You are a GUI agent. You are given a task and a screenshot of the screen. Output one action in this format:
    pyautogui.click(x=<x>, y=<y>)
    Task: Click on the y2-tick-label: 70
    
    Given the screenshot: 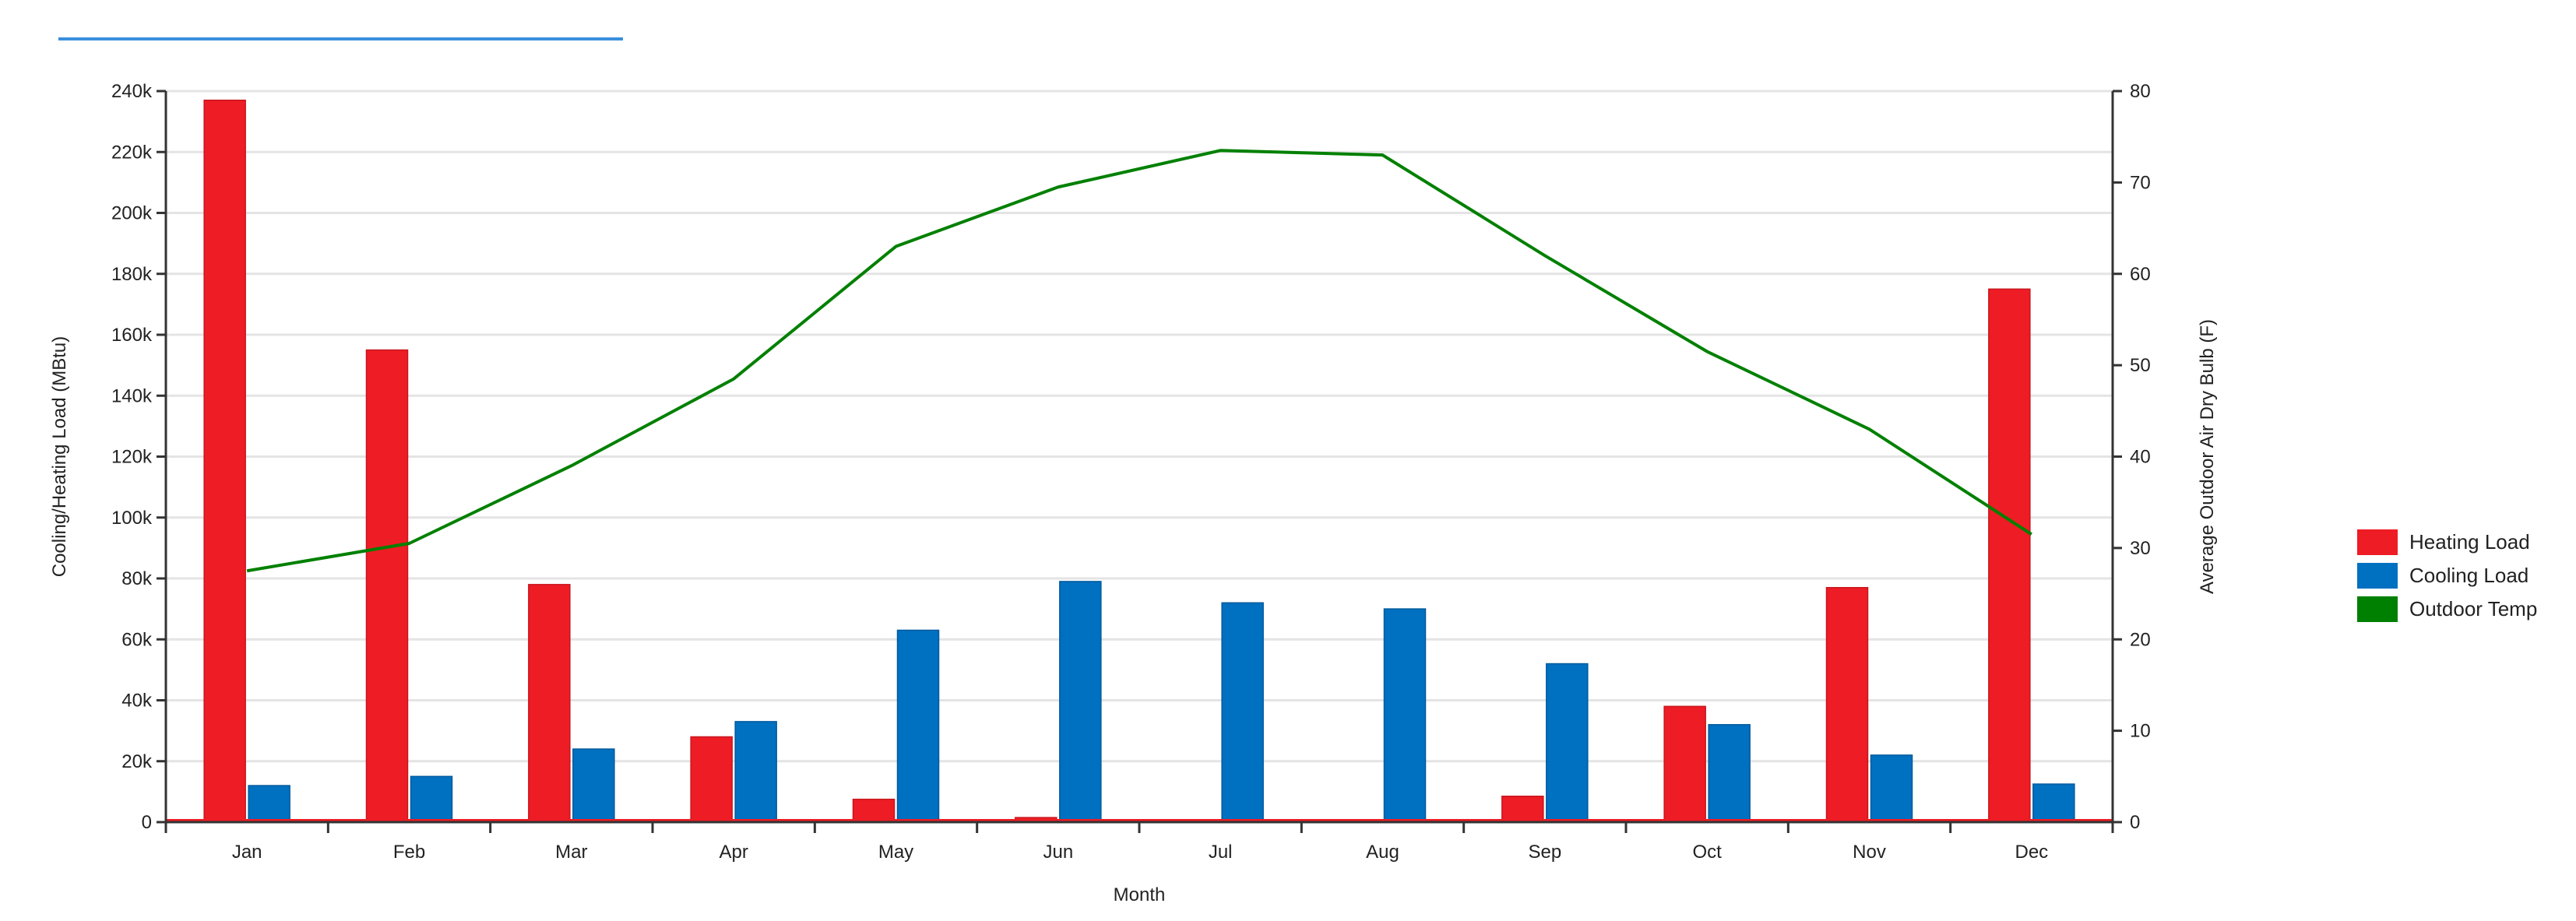 What is the action you would take?
    pyautogui.click(x=2140, y=182)
    